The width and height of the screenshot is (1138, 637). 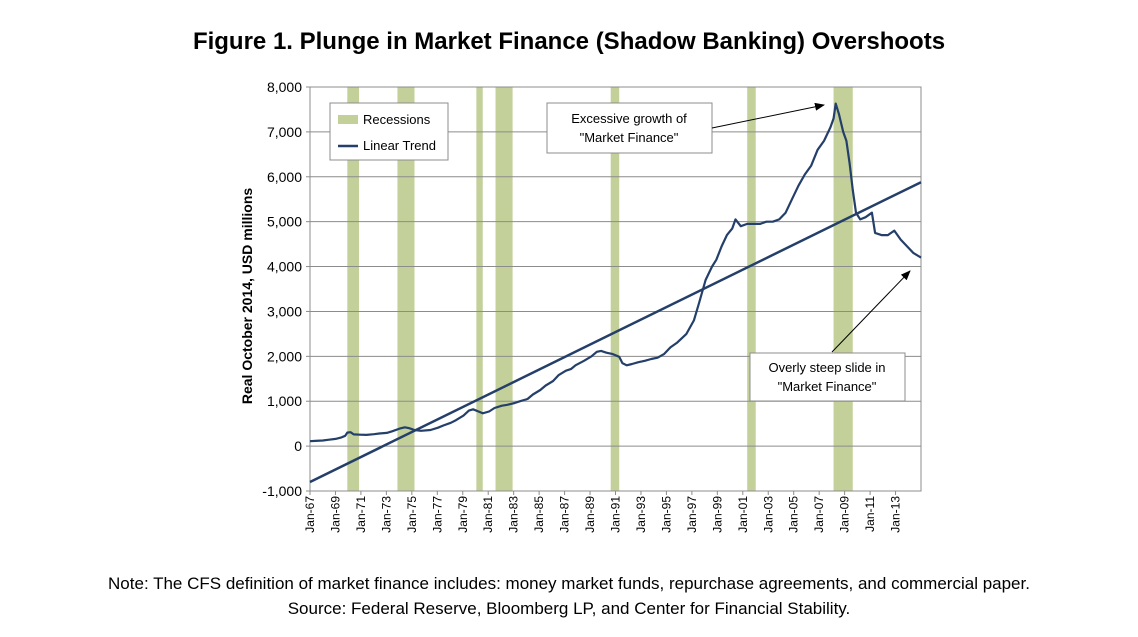 I want to click on legend: Recessions Linear Trend, so click(x=389, y=131).